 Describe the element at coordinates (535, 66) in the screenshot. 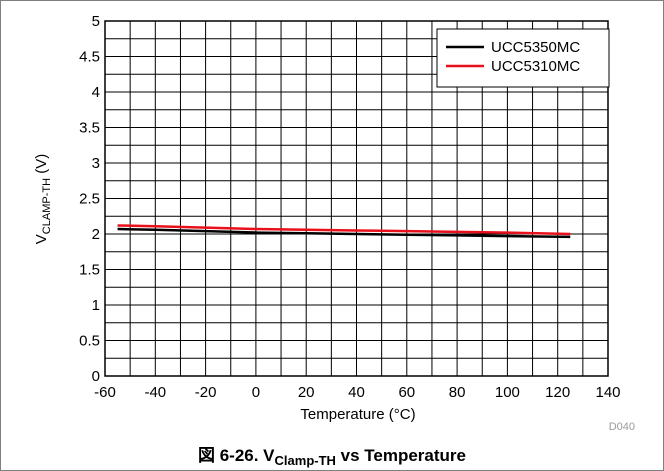

I see `legend-label-ucc5310mc: UCC5310MC` at that location.